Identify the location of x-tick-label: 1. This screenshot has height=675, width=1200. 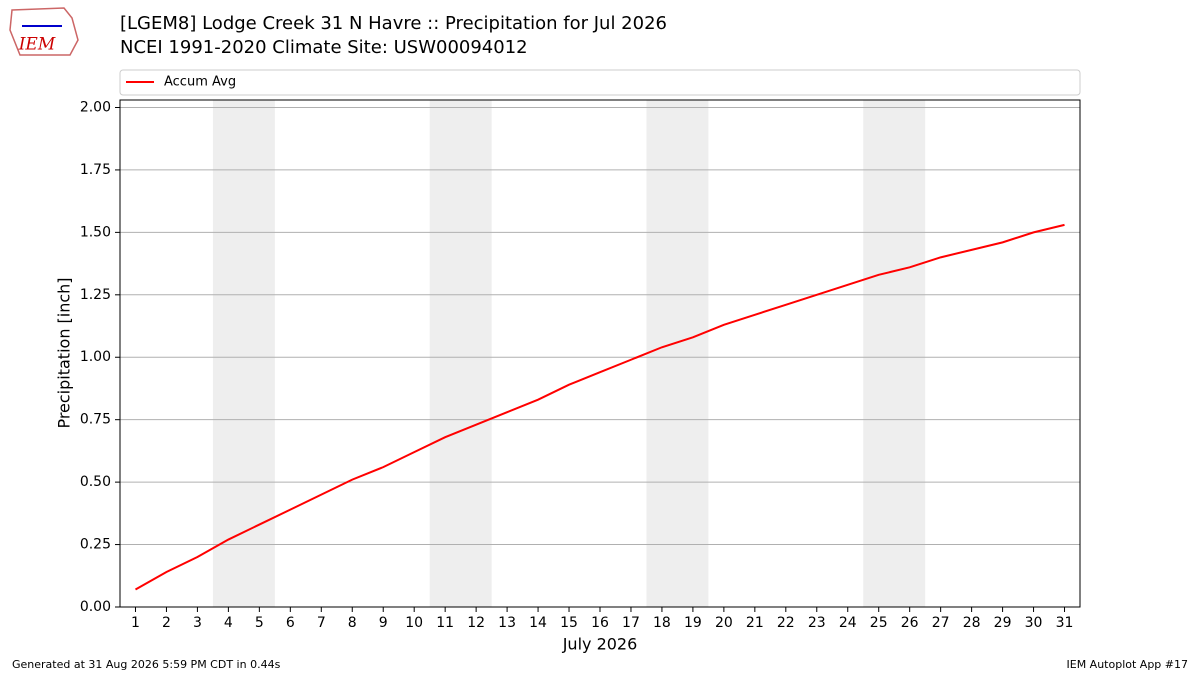
(135, 623).